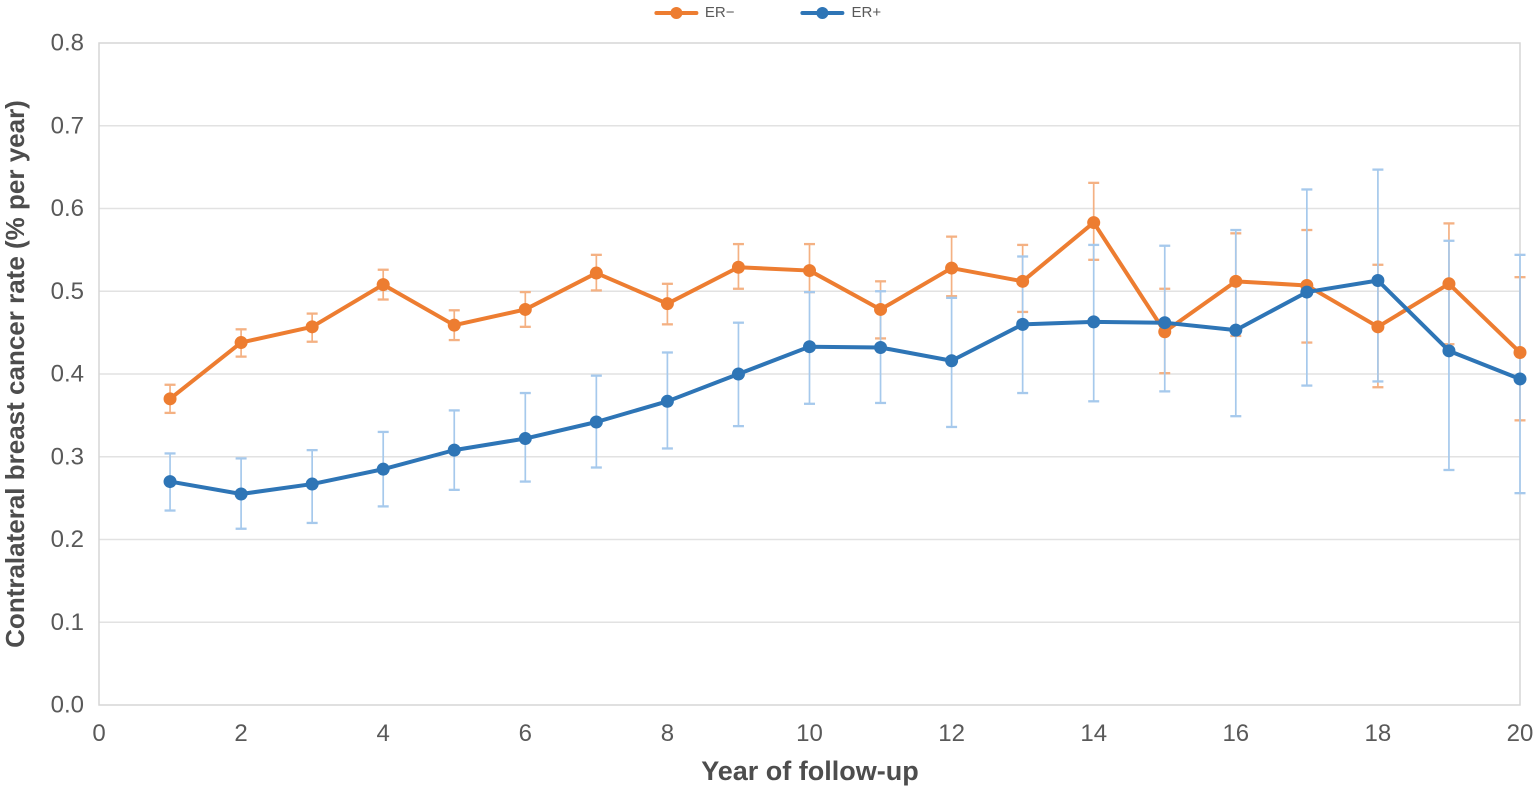 The image size is (1535, 789). I want to click on svg-text: 12, so click(951, 733).